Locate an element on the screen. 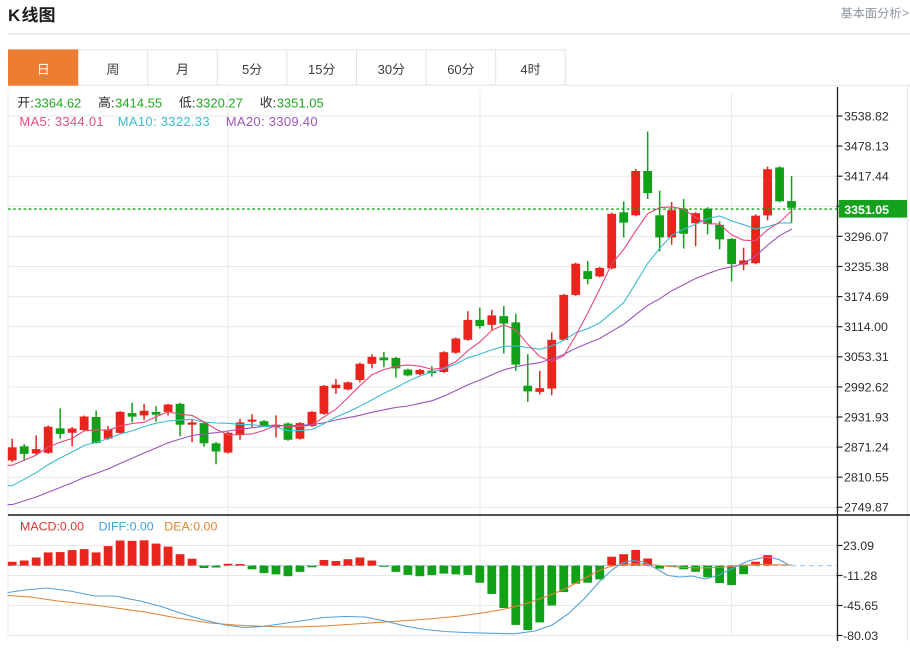 The width and height of the screenshot is (910, 649). svg-text: 3053.31 is located at coordinates (866, 357).